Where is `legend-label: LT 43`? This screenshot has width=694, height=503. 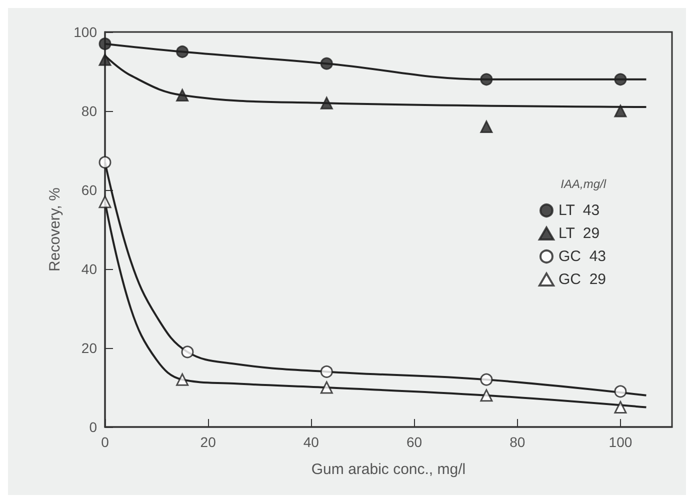 legend-label: LT 43 is located at coordinates (579, 210).